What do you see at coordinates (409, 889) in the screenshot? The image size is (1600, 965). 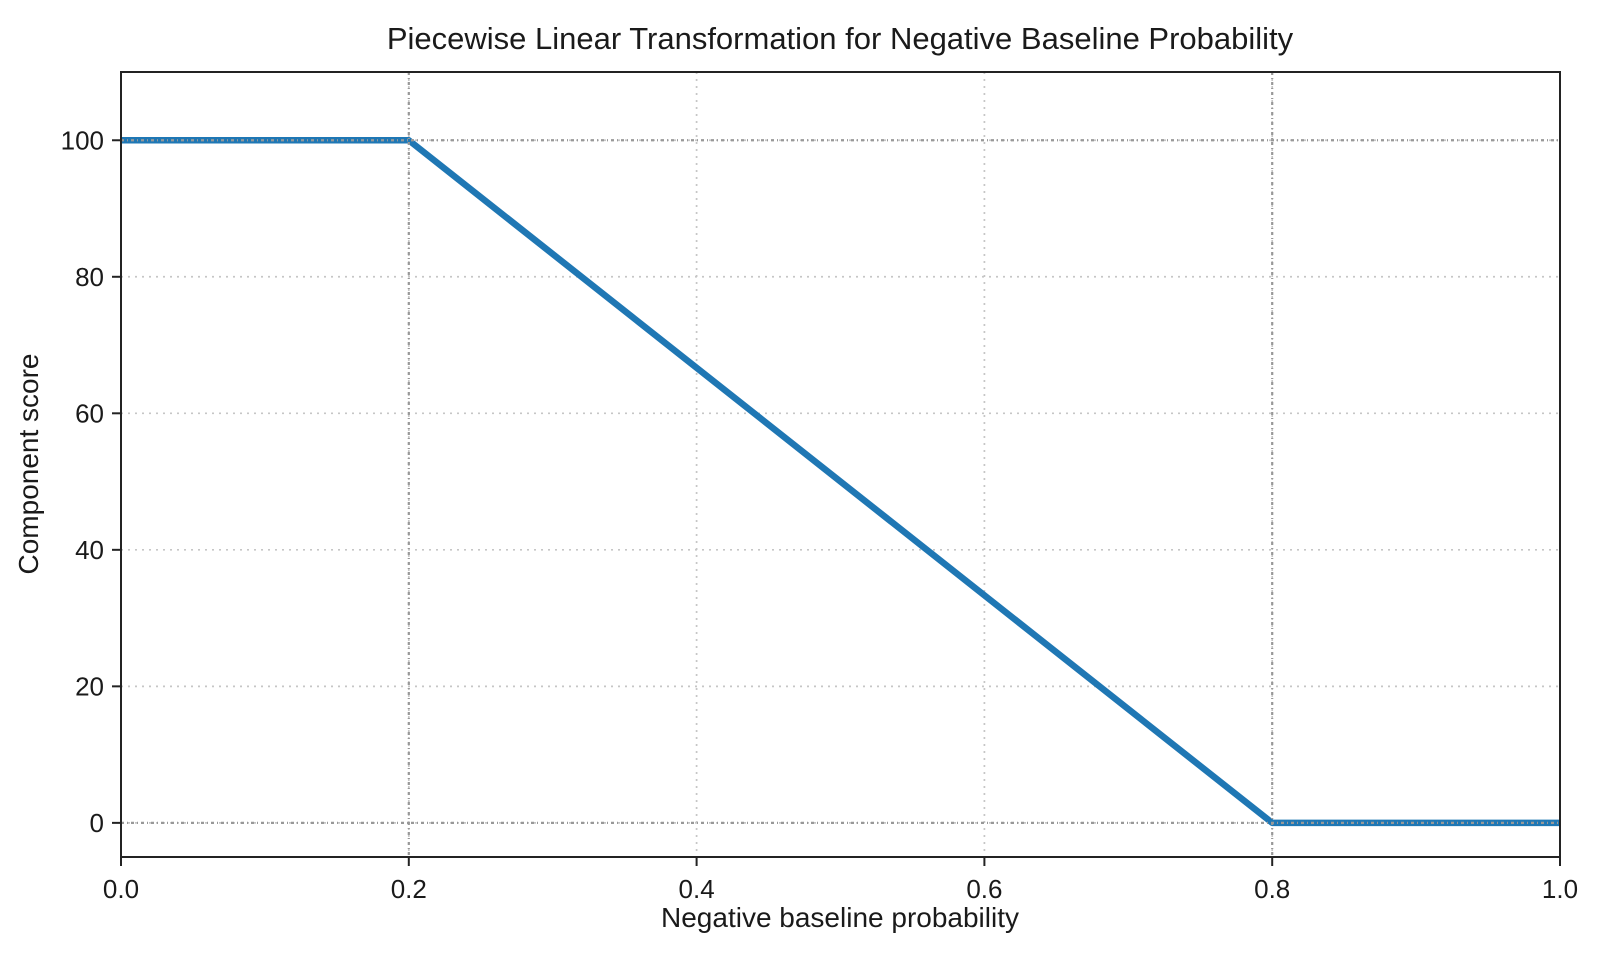 I see `x-tick-label: 0.2` at bounding box center [409, 889].